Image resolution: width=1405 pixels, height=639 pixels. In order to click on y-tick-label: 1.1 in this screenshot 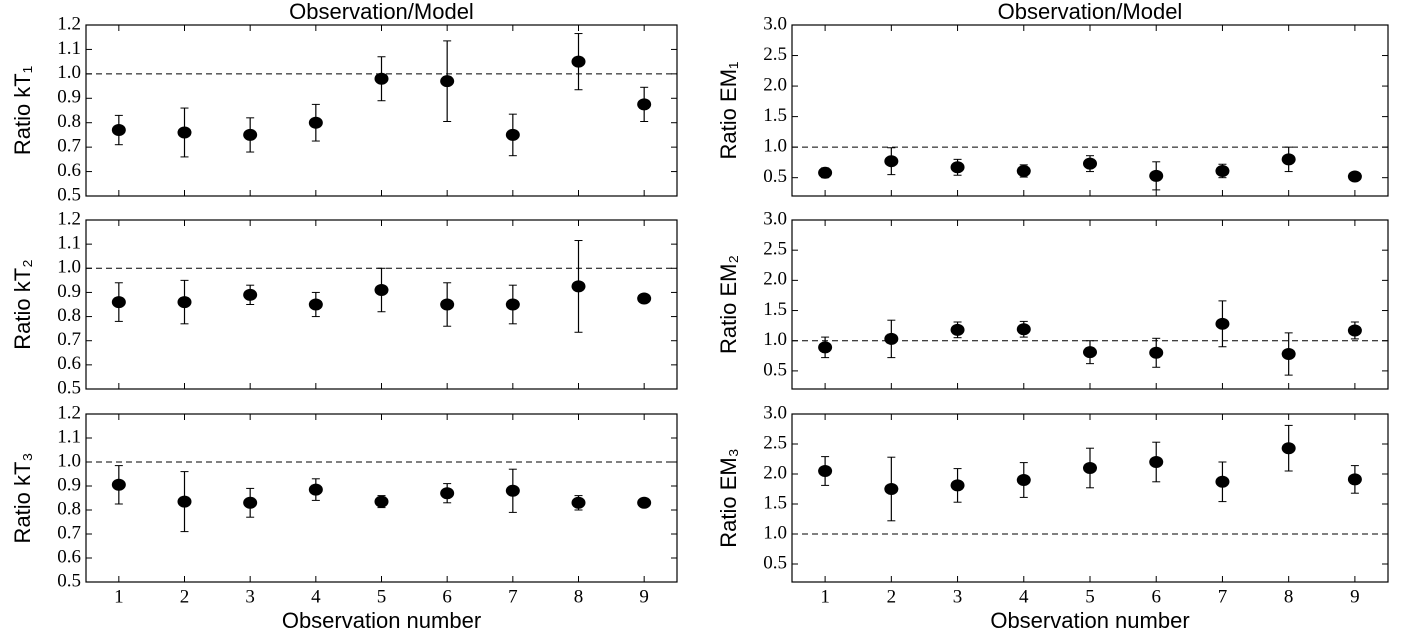, I will do `click(69, 243)`.